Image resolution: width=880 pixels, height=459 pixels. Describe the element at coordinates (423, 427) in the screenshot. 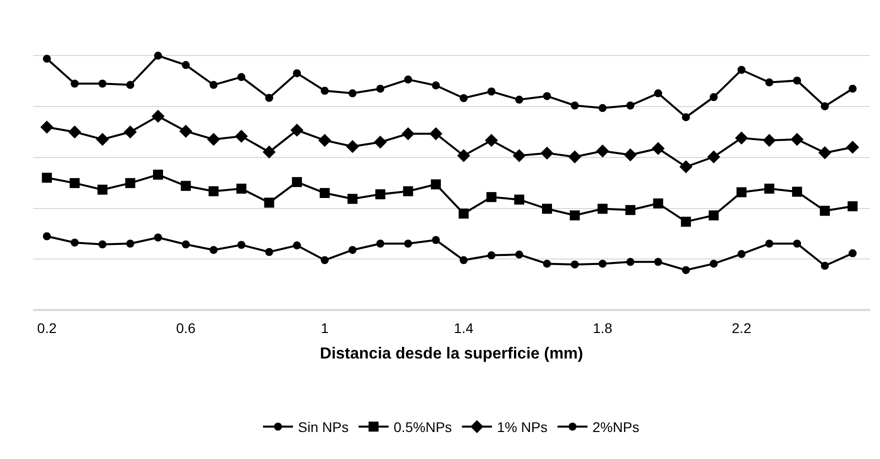

I see `legend-label: 0.5%NPs` at that location.